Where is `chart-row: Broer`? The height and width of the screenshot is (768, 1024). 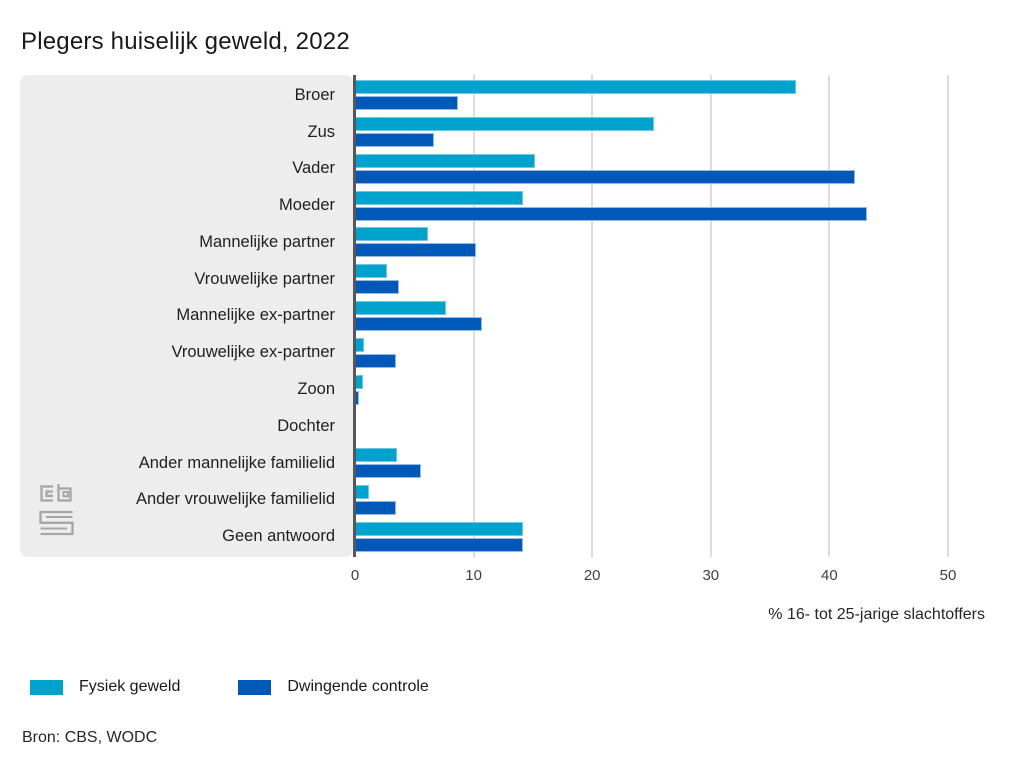 chart-row: Broer is located at coordinates (502, 95).